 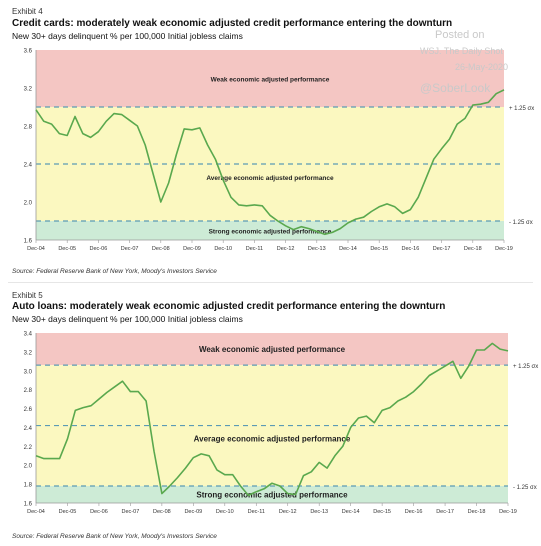 I want to click on divider, so click(x=270, y=282).